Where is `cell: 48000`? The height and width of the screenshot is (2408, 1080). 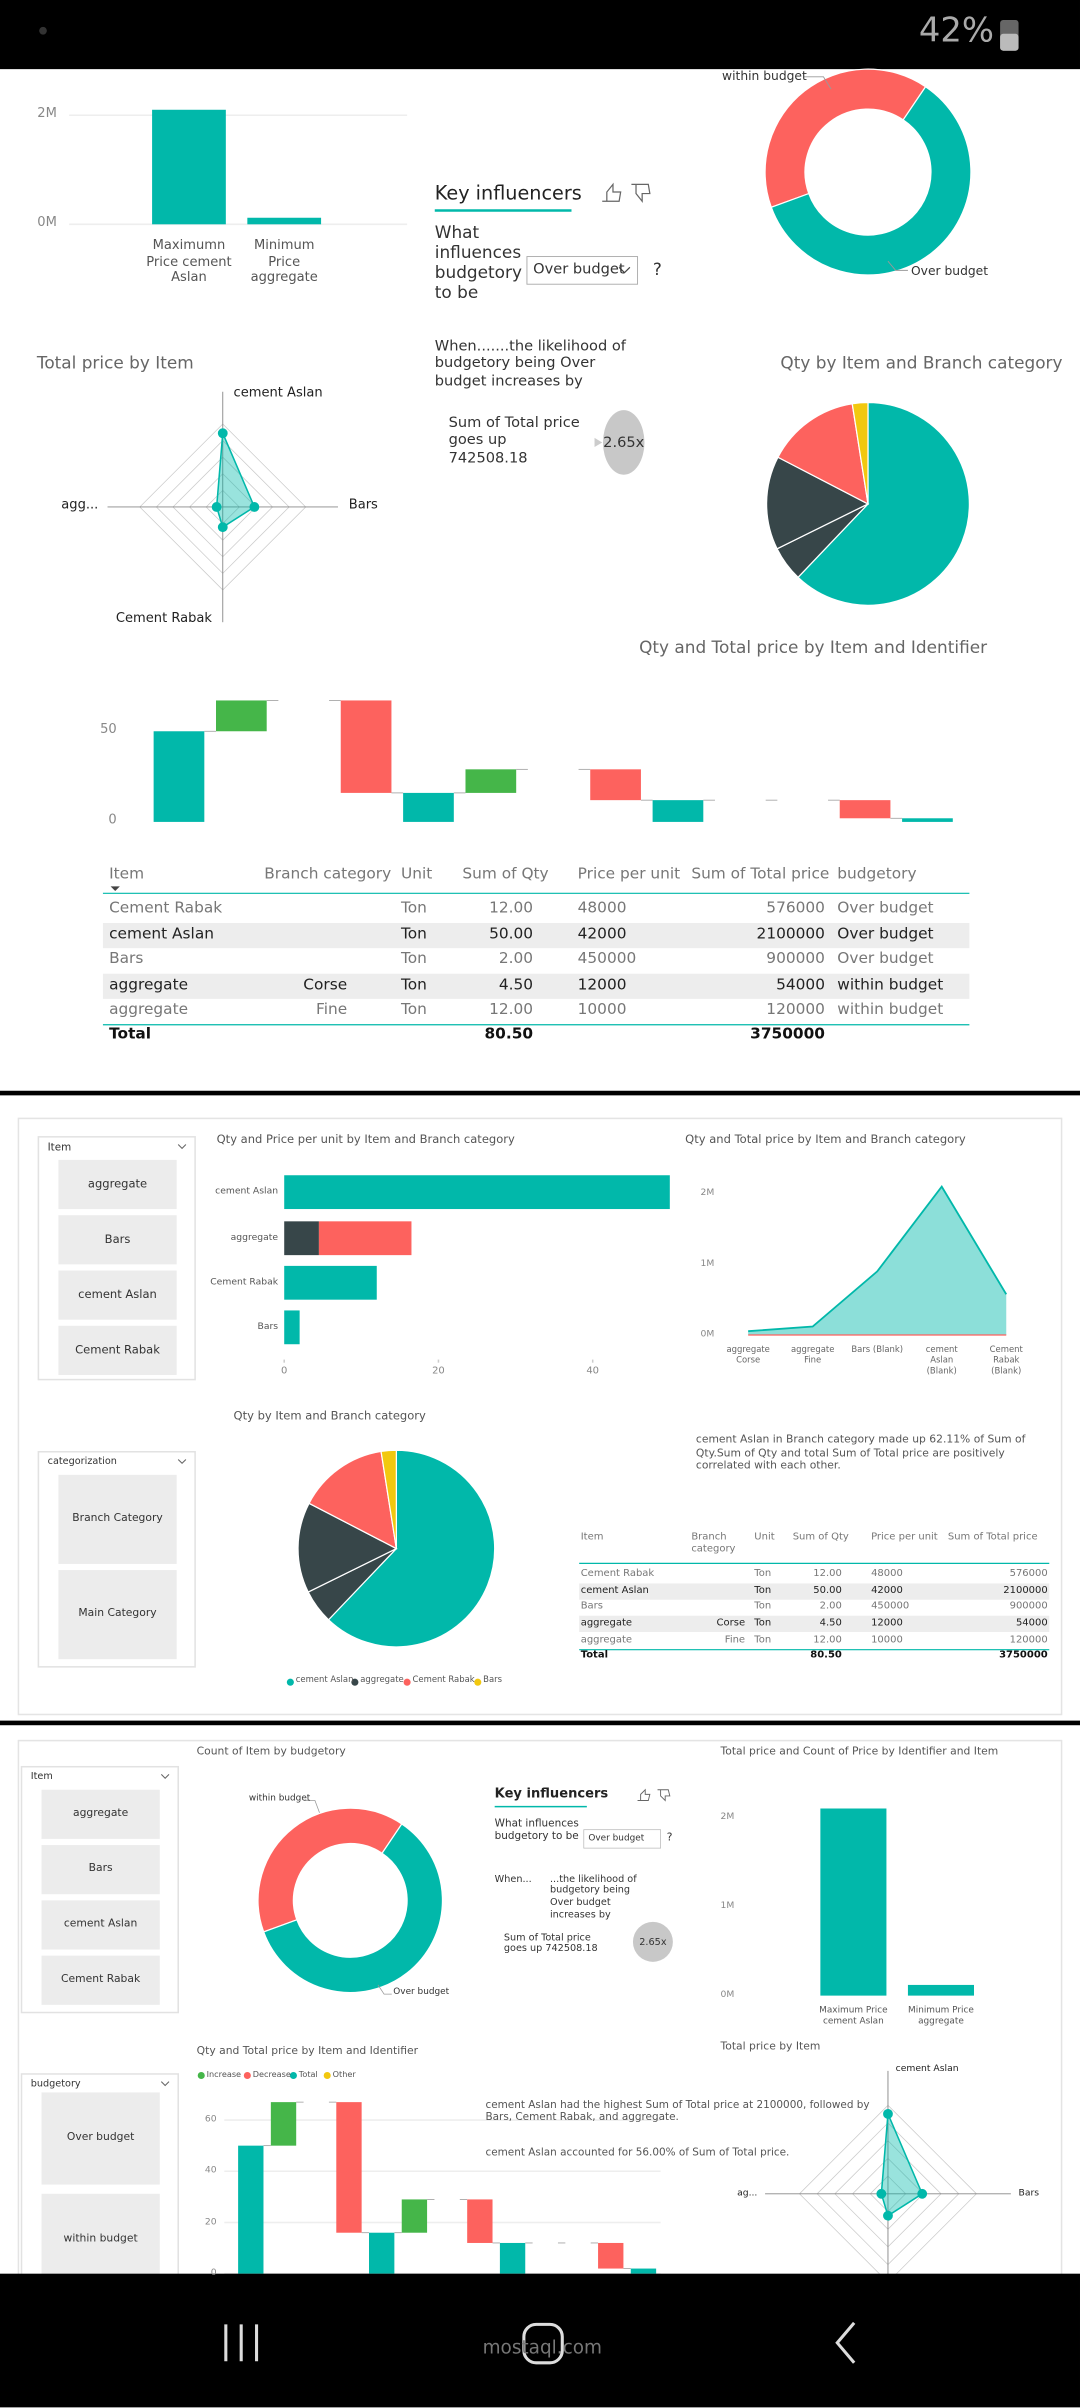
cell: 48000 is located at coordinates (887, 1572).